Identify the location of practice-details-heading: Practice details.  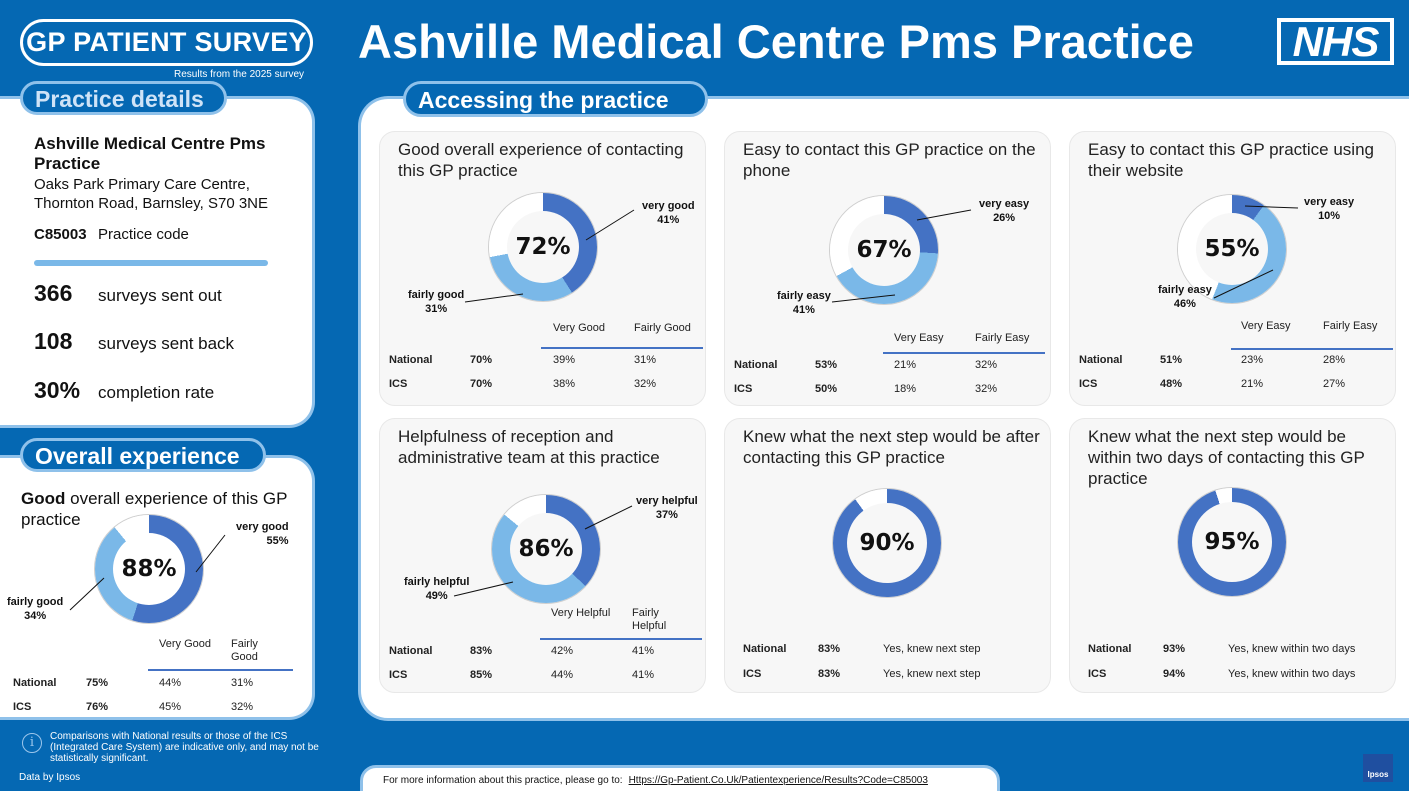
(123, 98).